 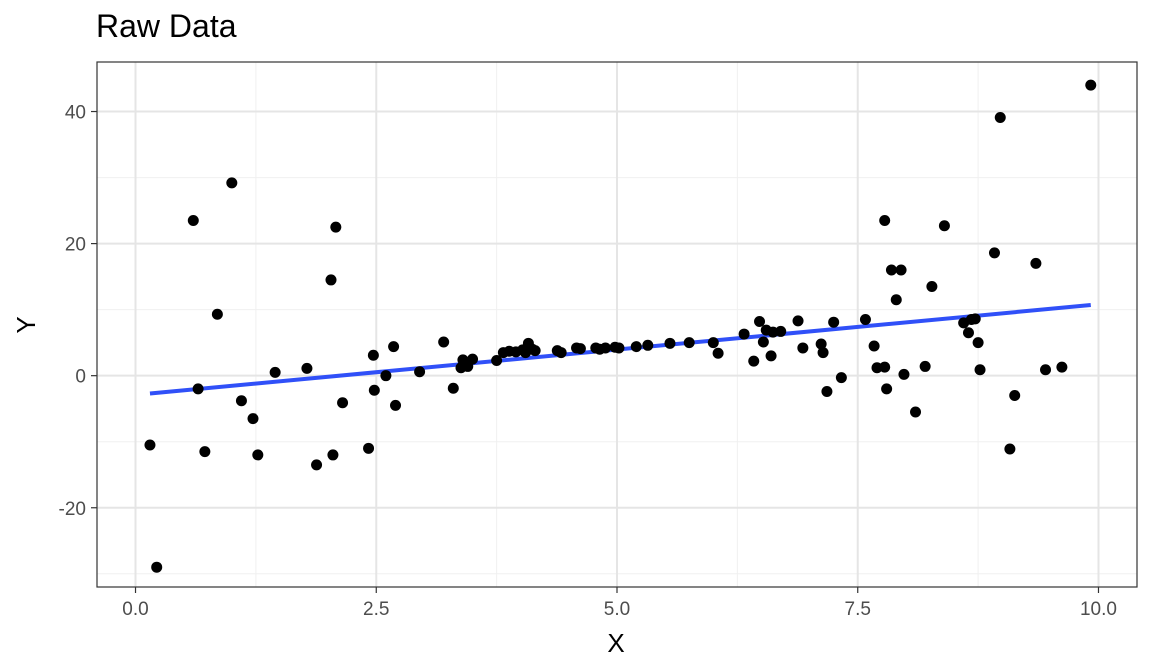 I want to click on y-tick-label: -20, so click(x=72, y=509).